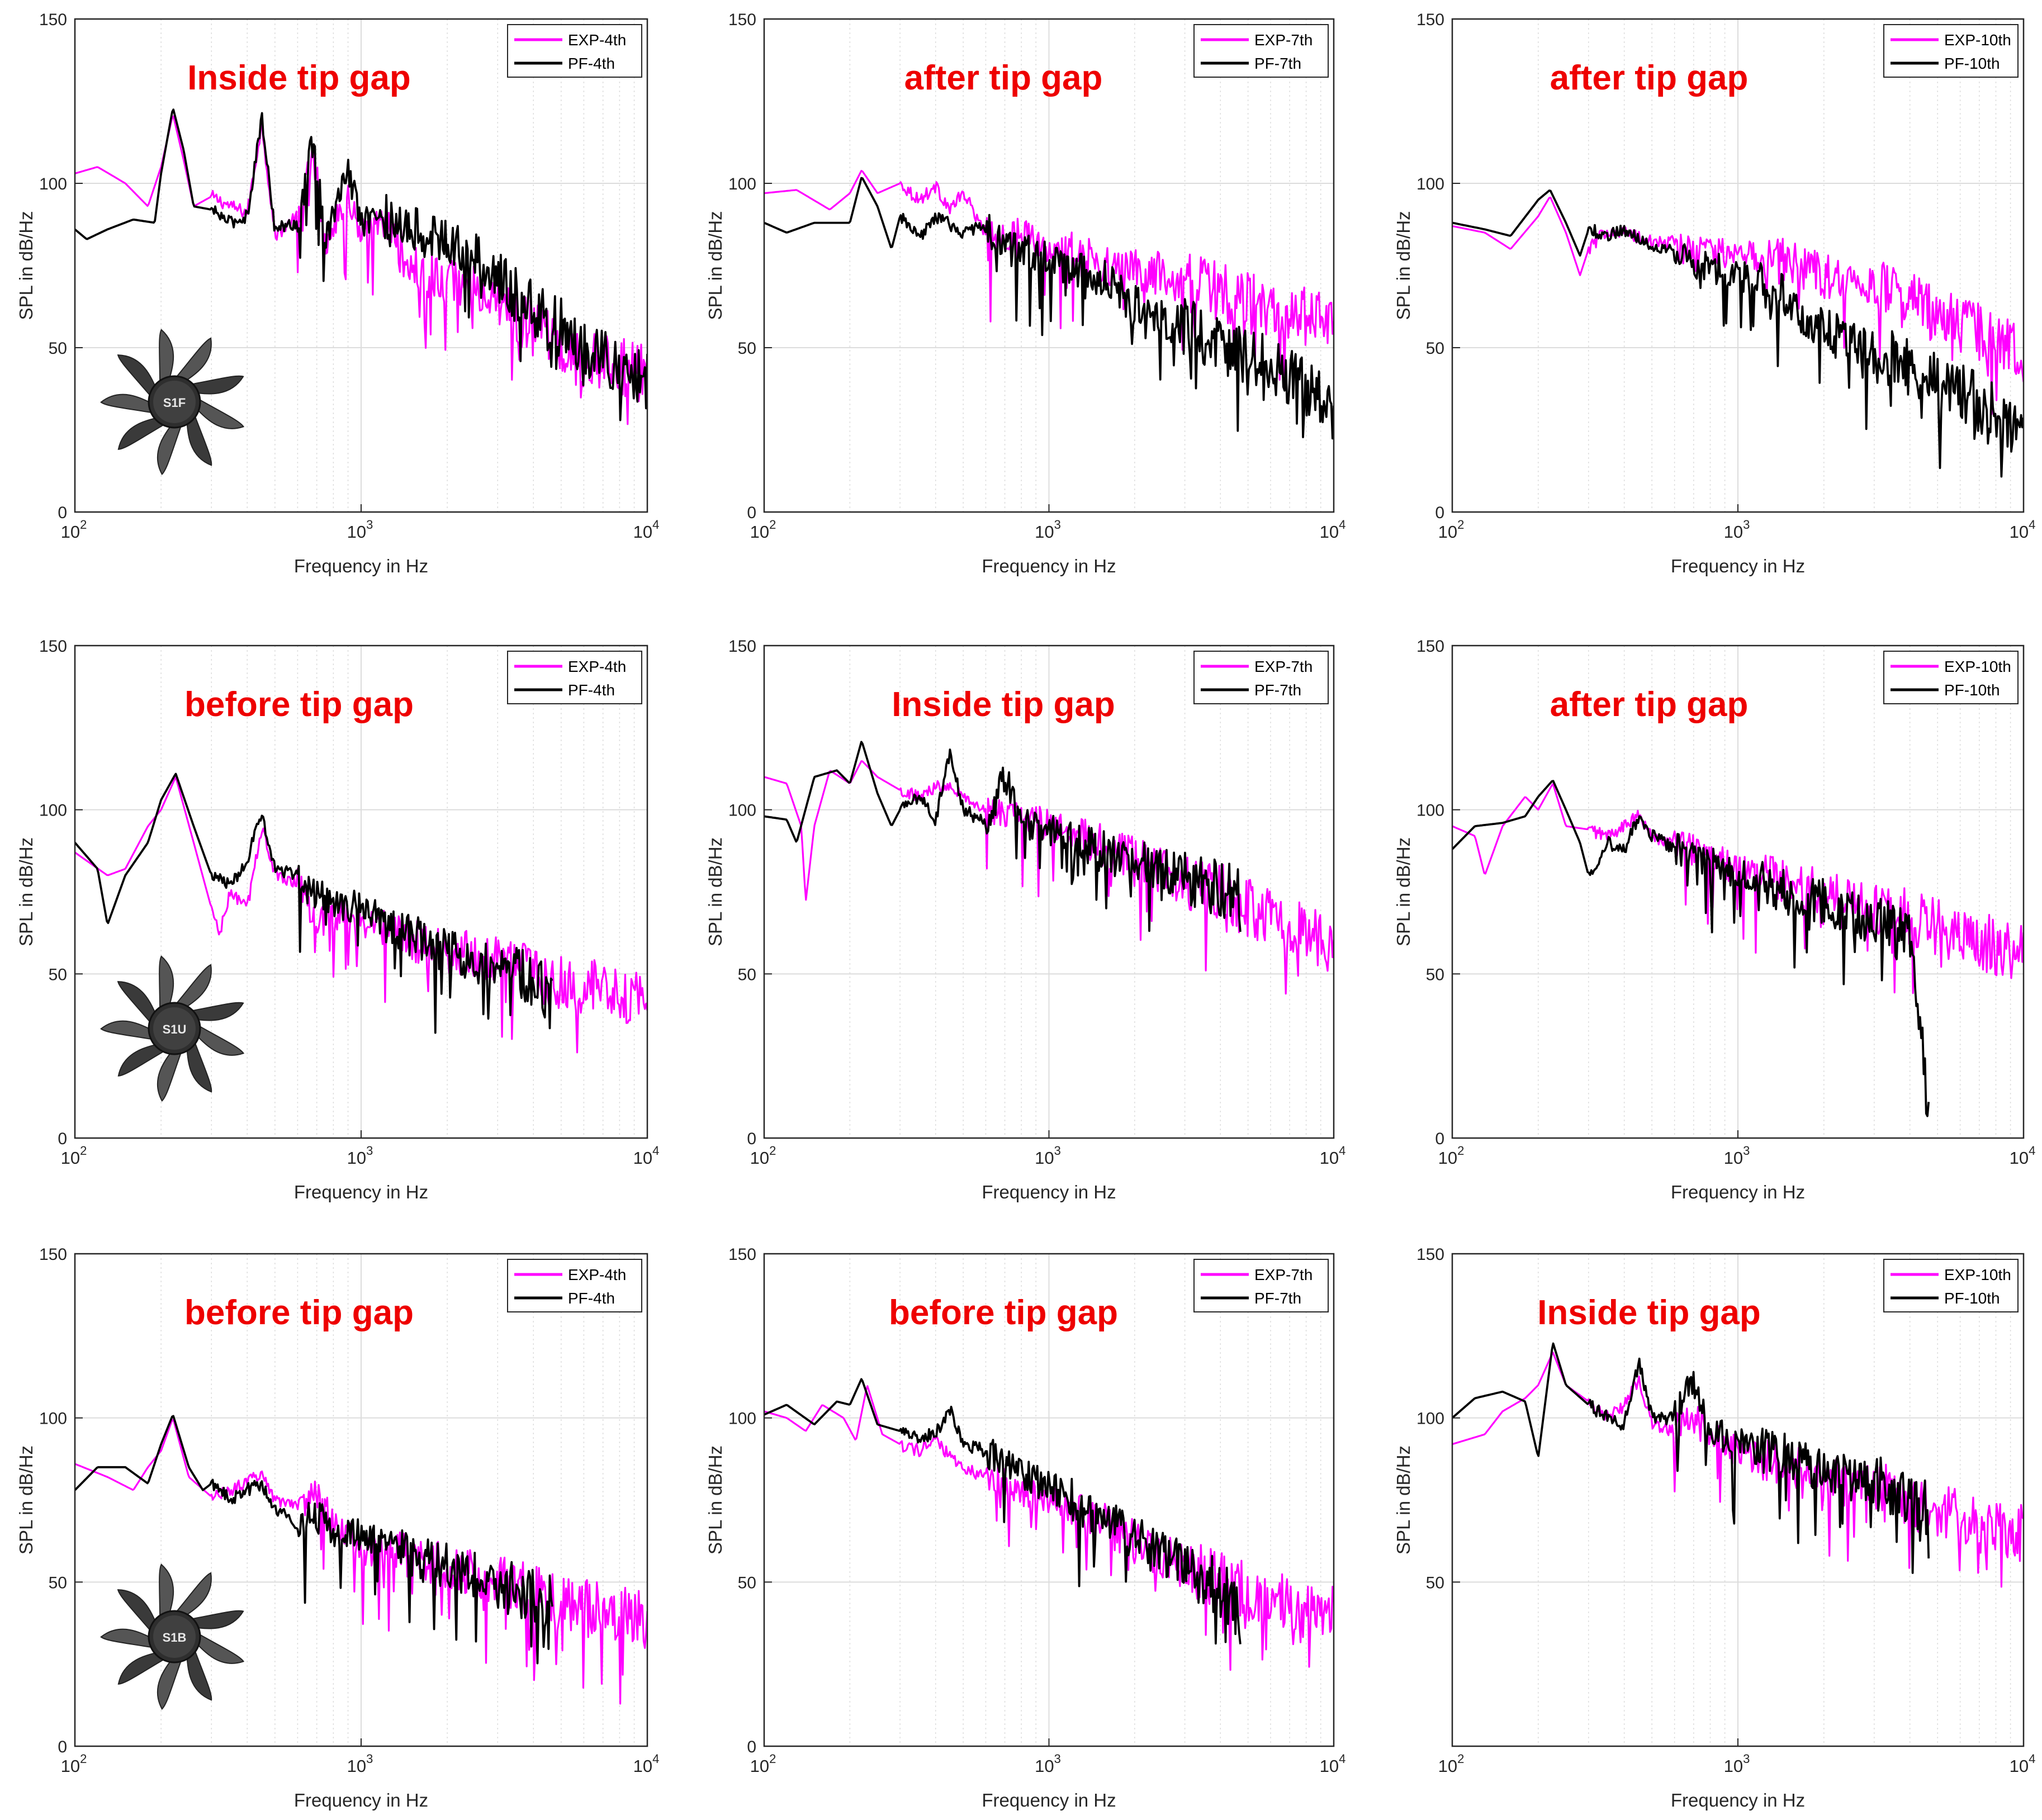 This screenshot has width=2042, height=1820. I want to click on fan-label: S1F, so click(174, 403).